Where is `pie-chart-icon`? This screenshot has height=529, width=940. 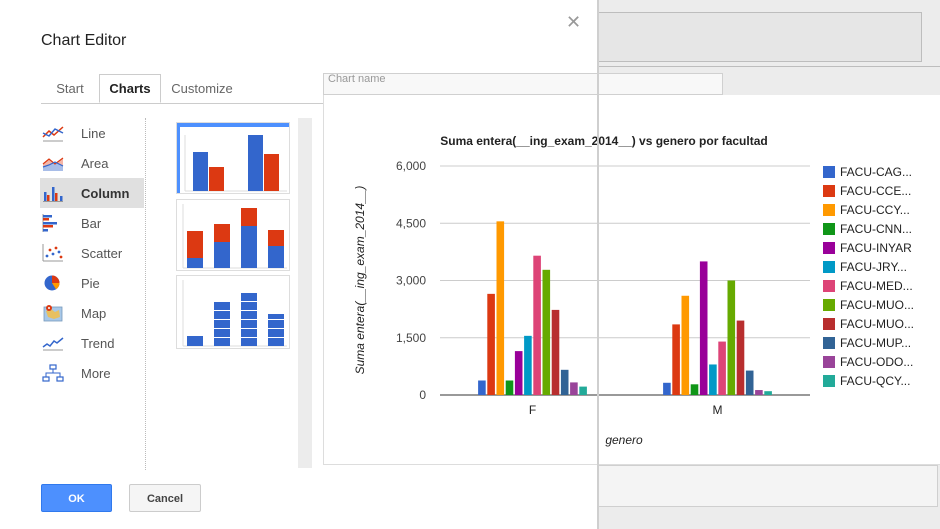 pie-chart-icon is located at coordinates (52, 283).